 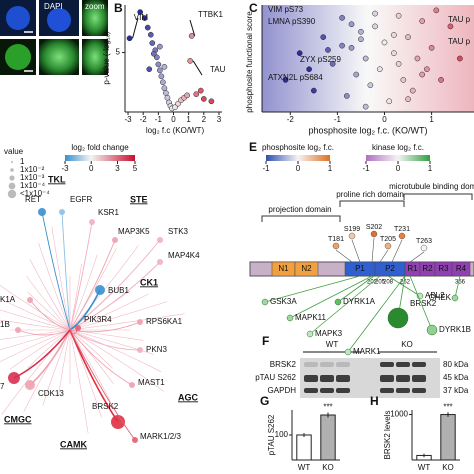 I want to click on site-stem, so click(x=384, y=256).